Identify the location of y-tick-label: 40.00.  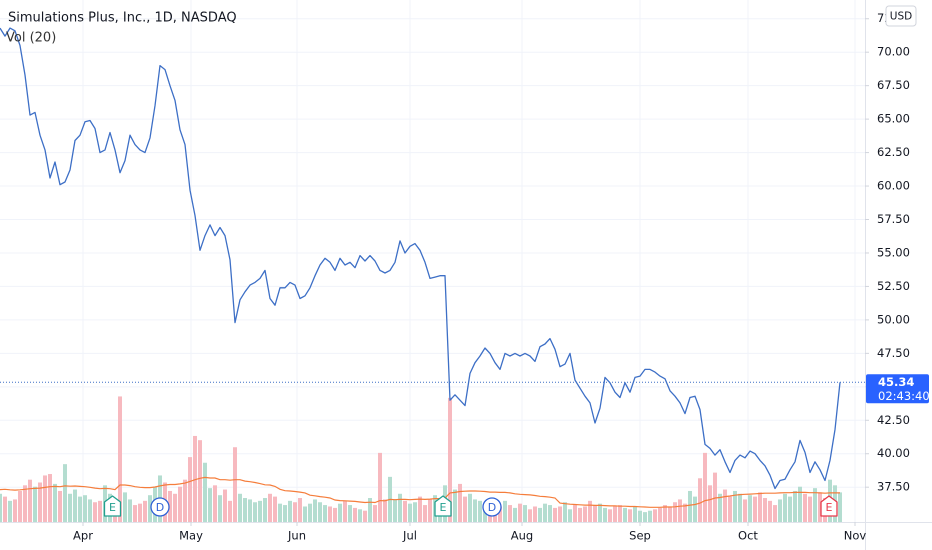
(893, 453).